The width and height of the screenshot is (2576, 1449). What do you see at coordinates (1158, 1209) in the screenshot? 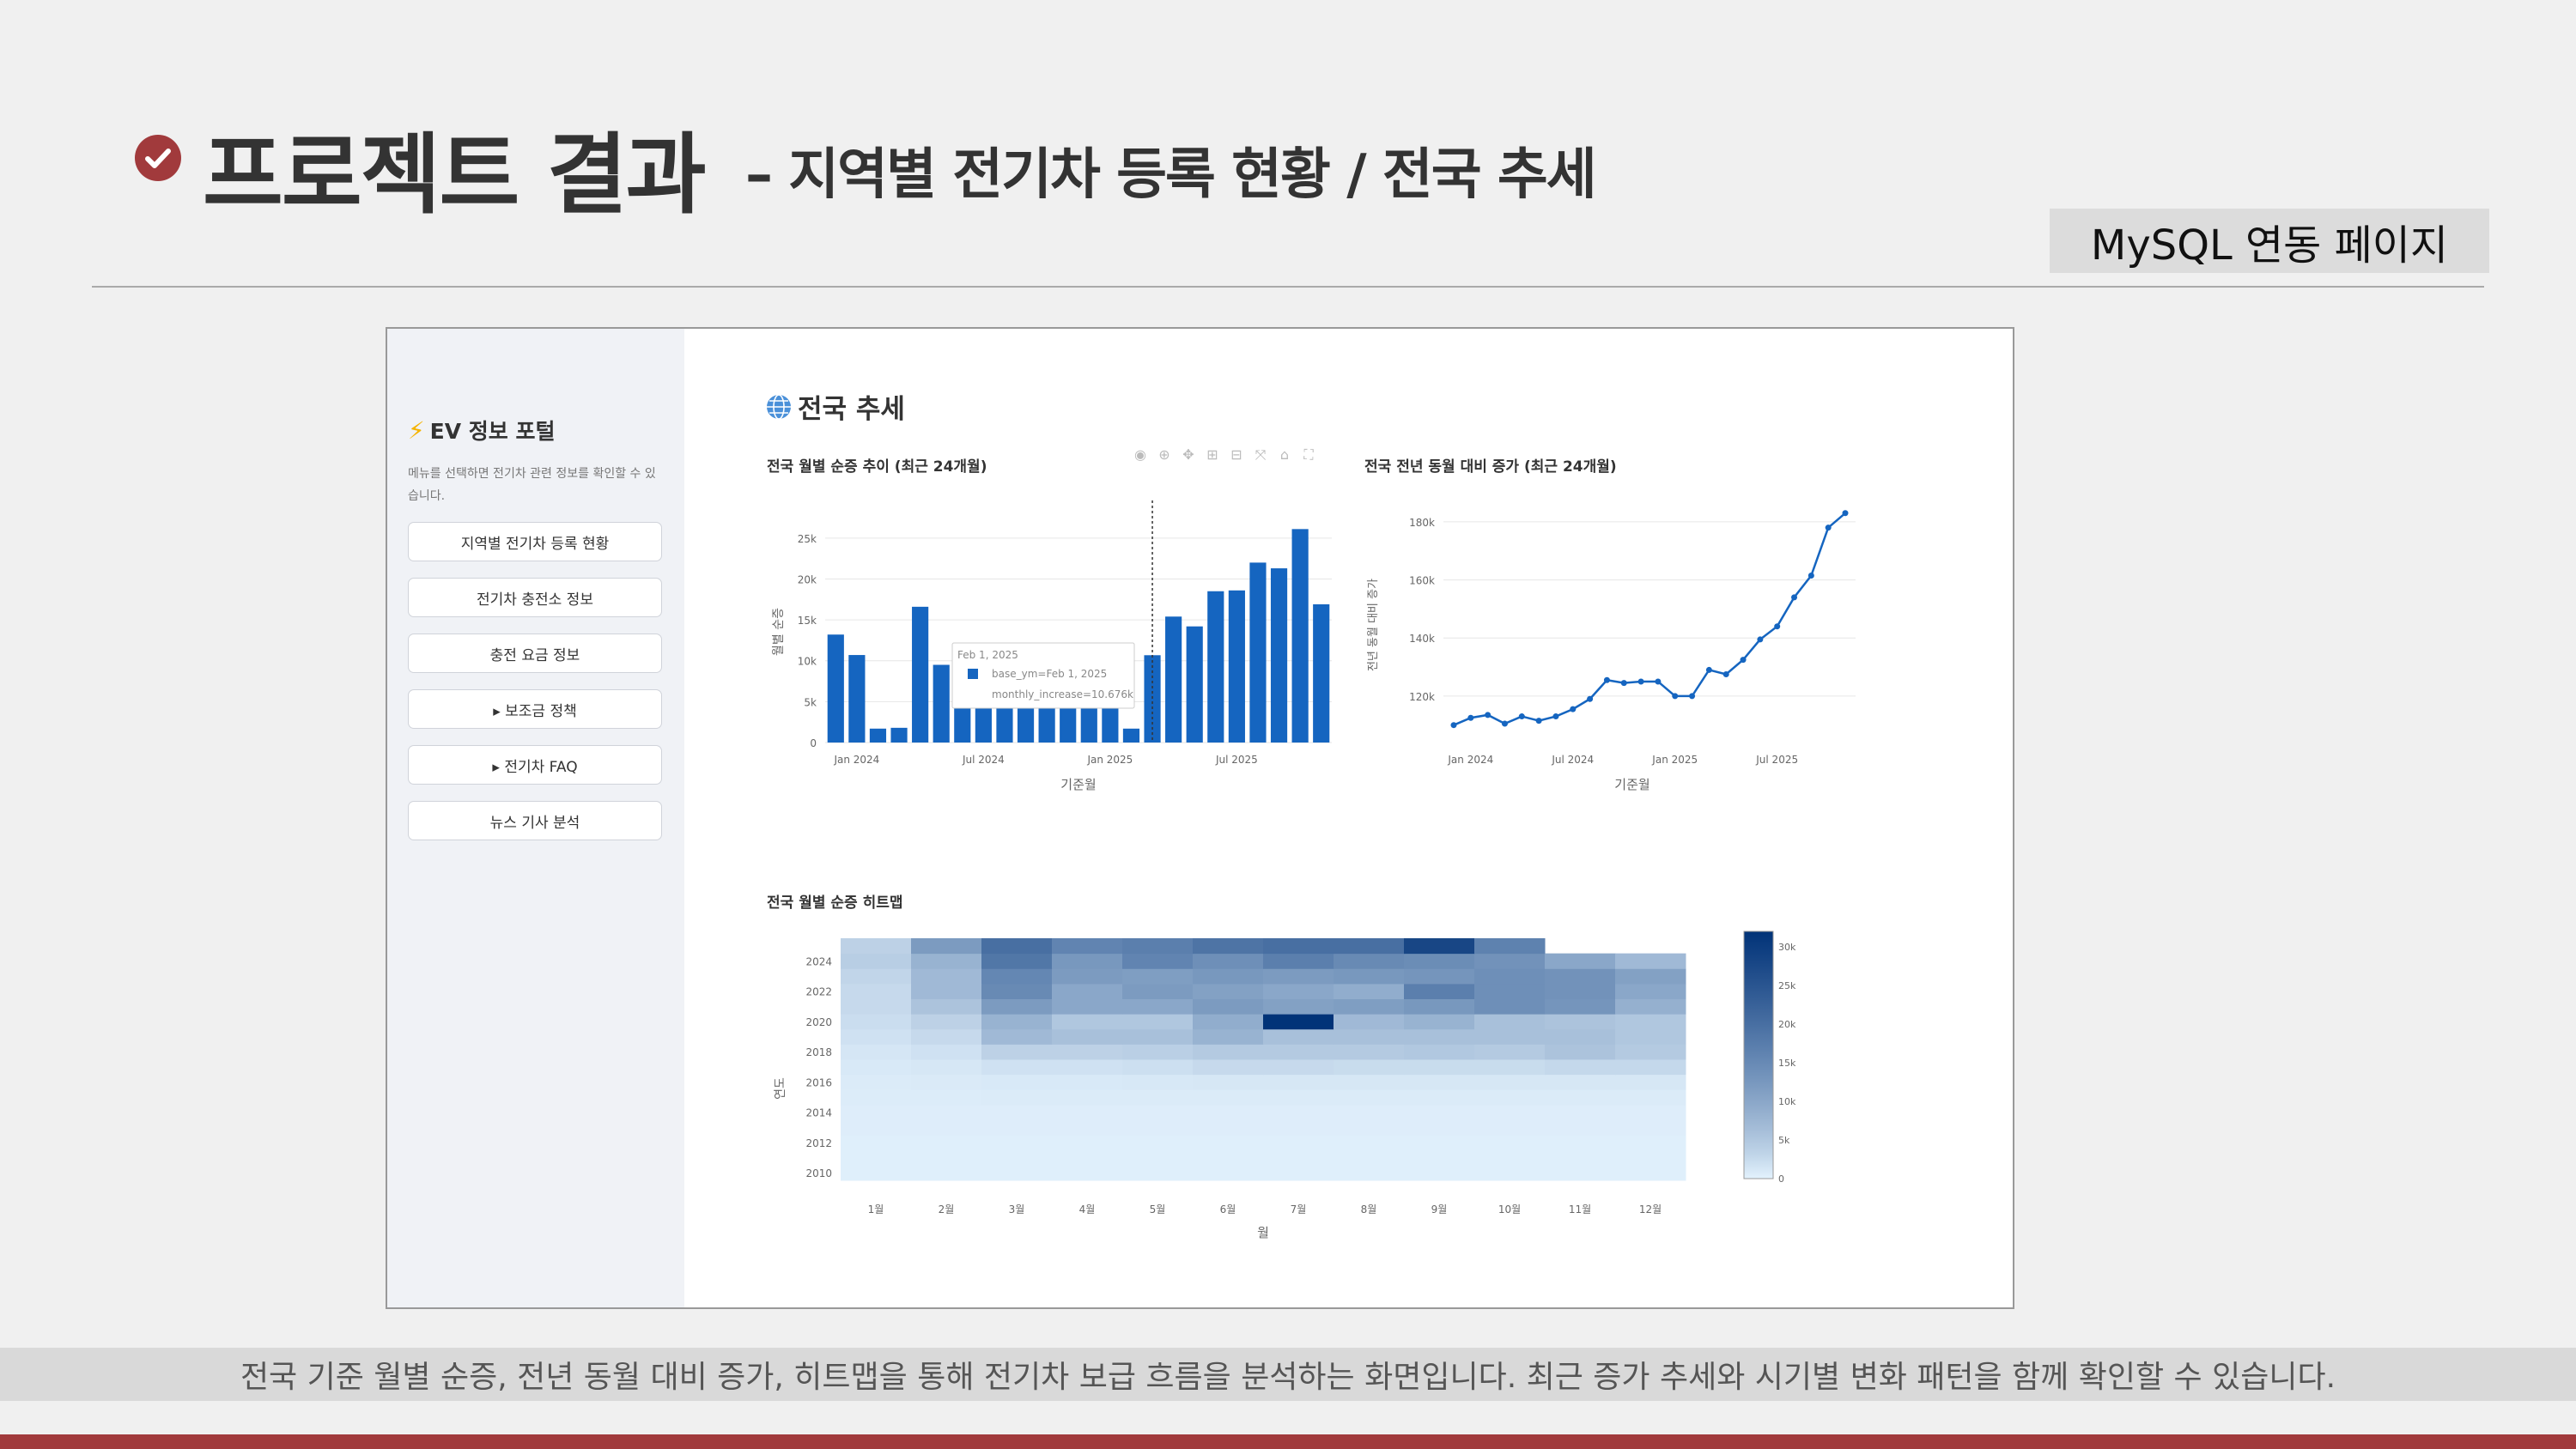
I see `x-tick-label: 5월` at bounding box center [1158, 1209].